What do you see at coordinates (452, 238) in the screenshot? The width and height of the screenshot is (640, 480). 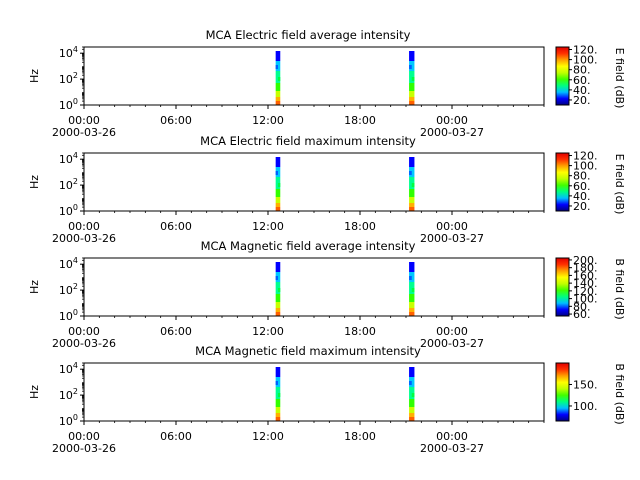 I see `x-date-label: 2000-03-27` at bounding box center [452, 238].